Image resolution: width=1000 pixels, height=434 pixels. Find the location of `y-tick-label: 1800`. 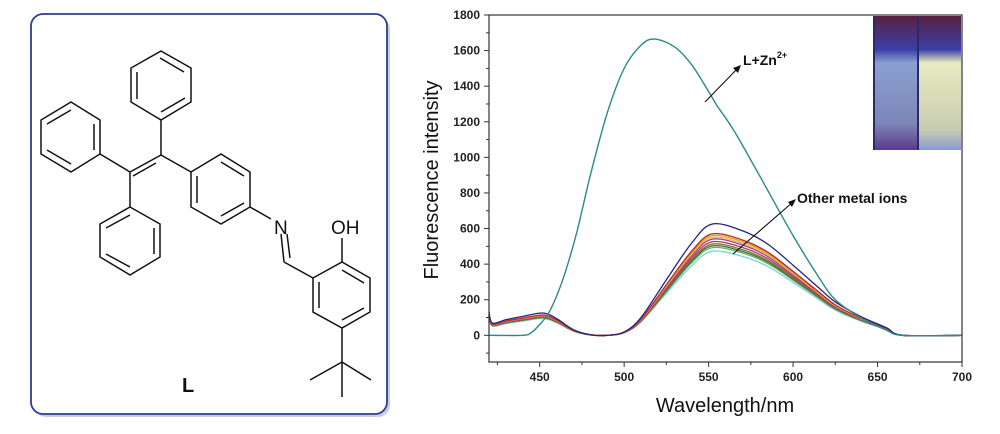

y-tick-label: 1800 is located at coordinates (466, 15).